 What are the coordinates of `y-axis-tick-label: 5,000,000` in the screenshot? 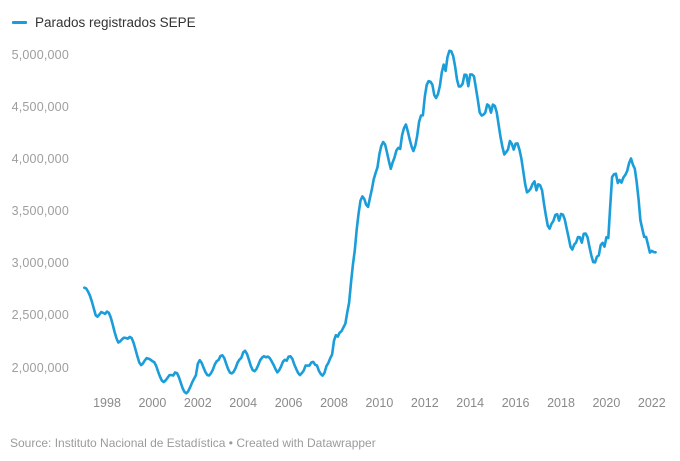 It's located at (40, 54).